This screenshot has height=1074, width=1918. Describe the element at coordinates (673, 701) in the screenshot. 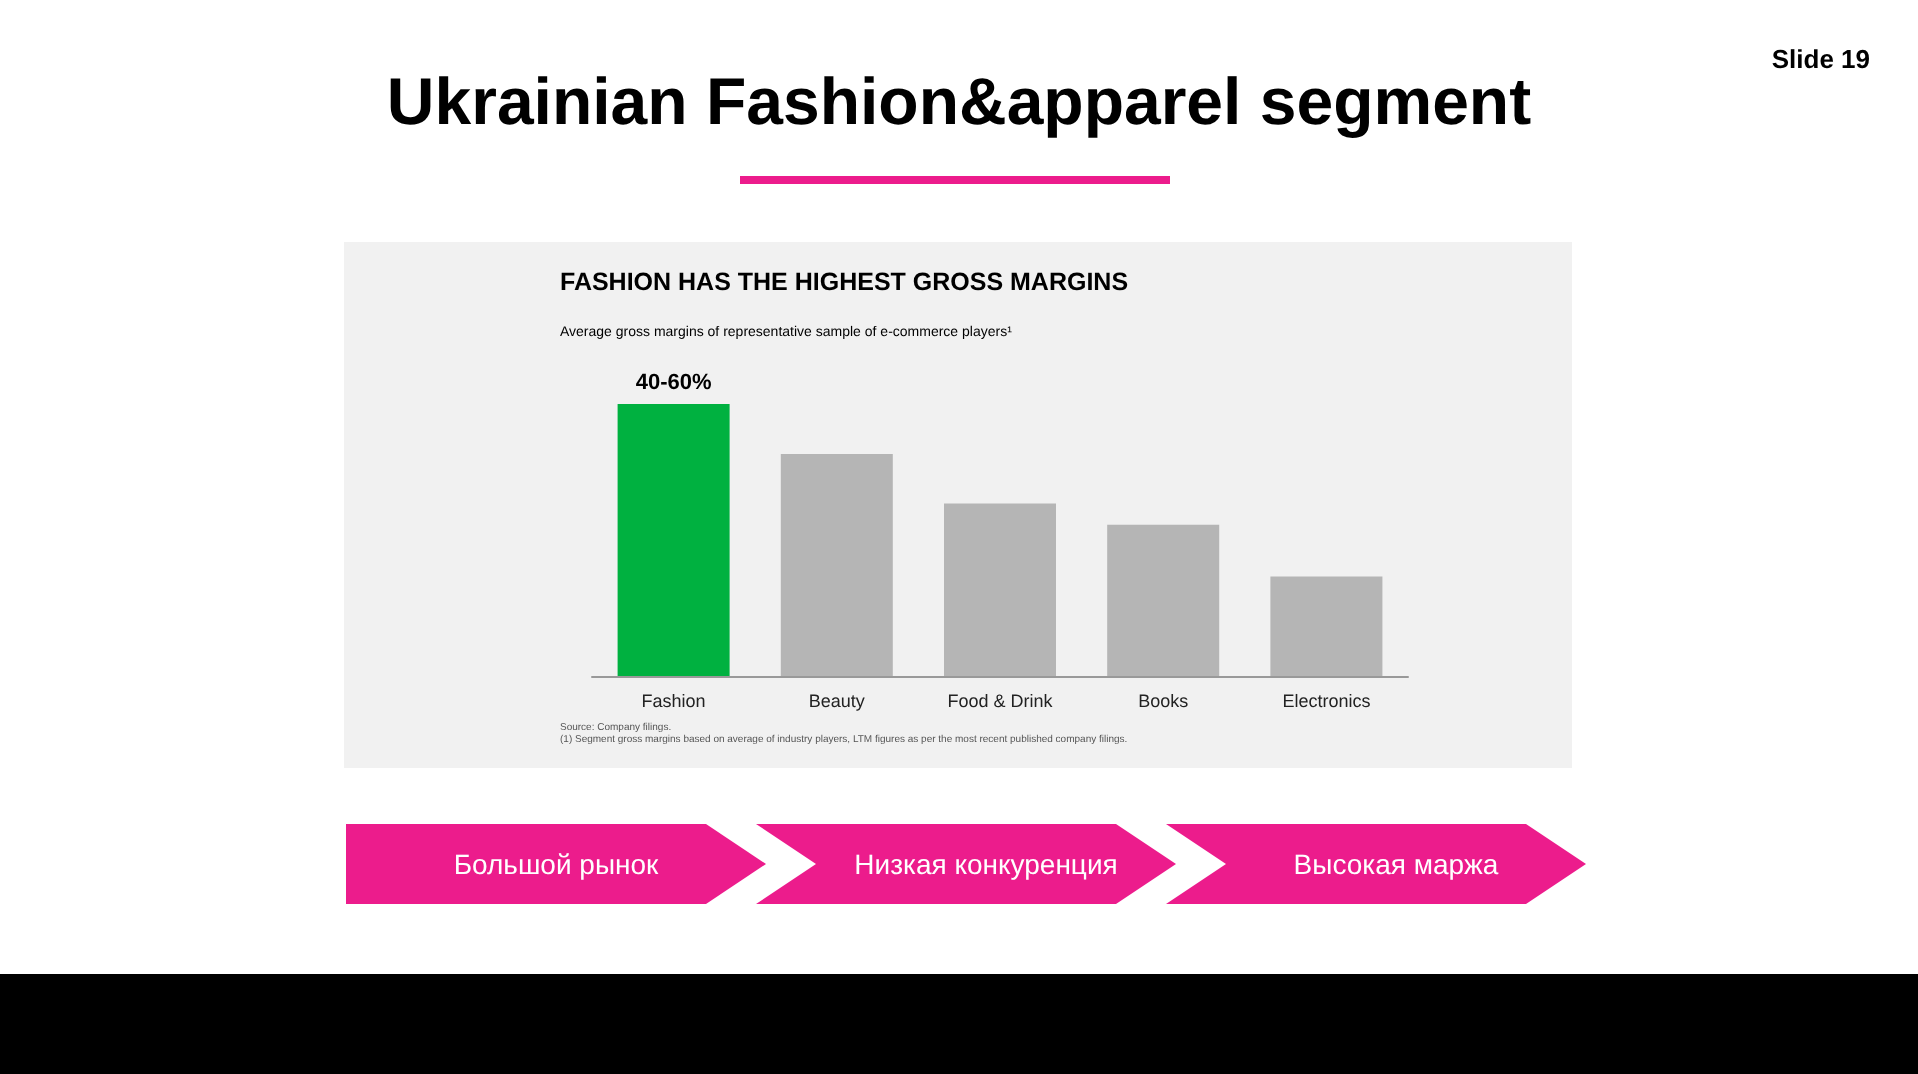

I see `x-tick-label: Fashion` at that location.